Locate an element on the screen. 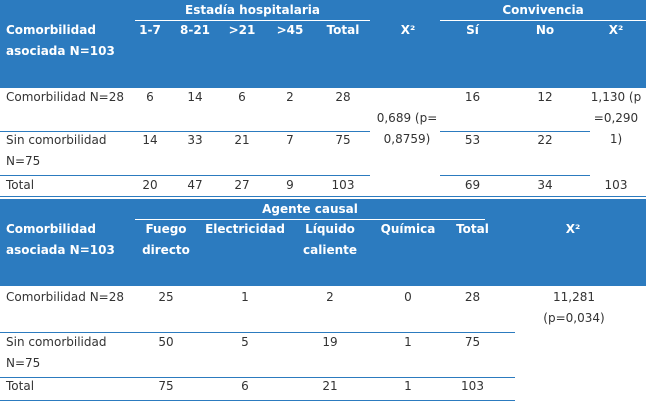  column-header: Fuego directo is located at coordinates (166, 239).